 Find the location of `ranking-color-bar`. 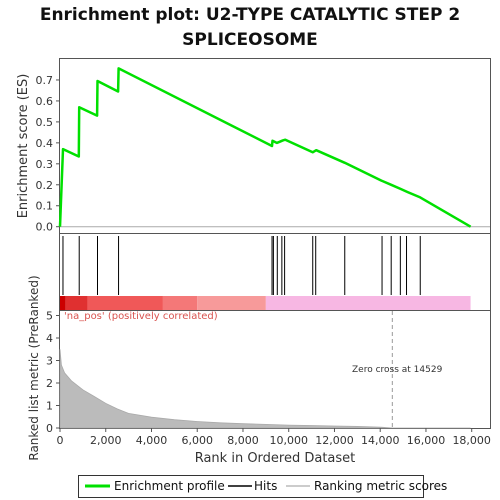

ranking-color-bar is located at coordinates (265, 303).